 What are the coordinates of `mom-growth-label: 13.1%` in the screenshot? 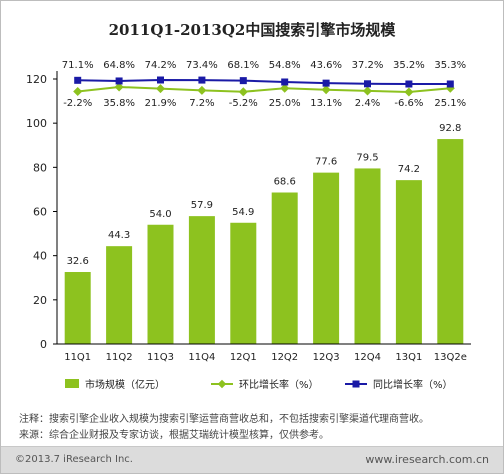 It's located at (326, 103).